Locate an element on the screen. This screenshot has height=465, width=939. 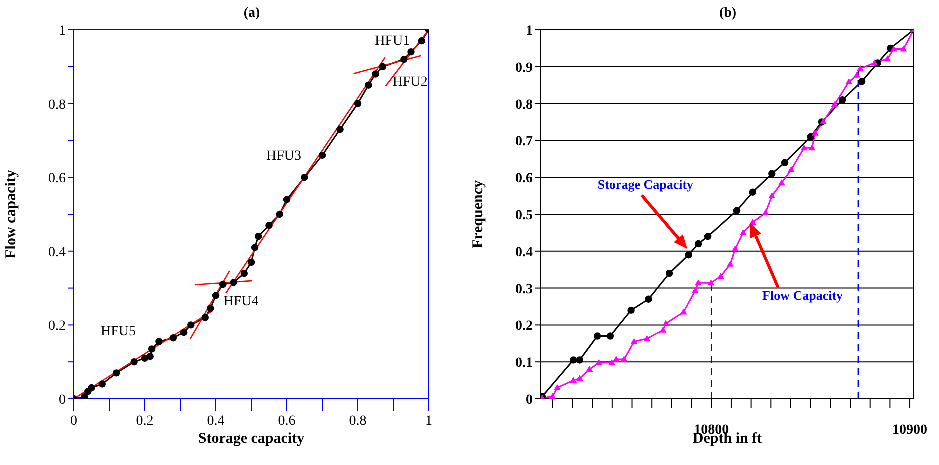
chart-title: (b) is located at coordinates (728, 14).